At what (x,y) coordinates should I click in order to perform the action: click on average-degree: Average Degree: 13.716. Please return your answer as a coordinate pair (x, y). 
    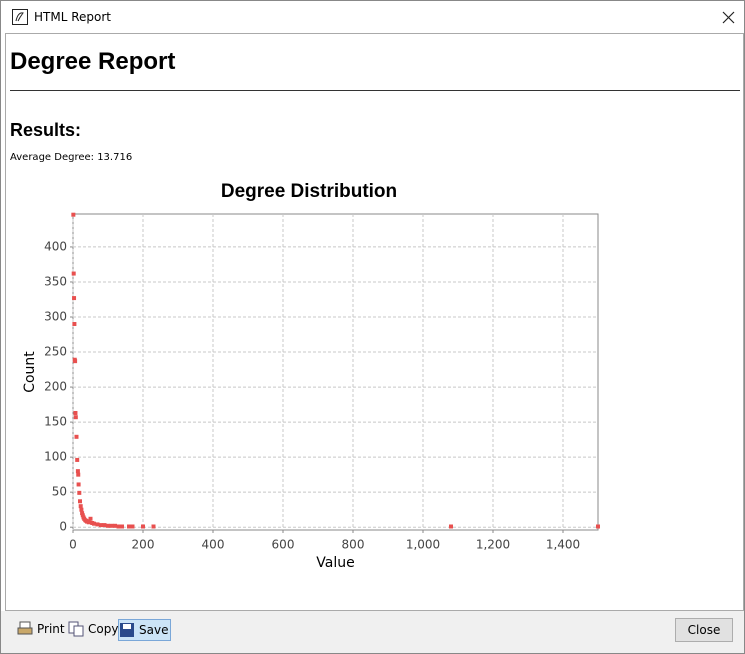
    Looking at the image, I should click on (71, 157).